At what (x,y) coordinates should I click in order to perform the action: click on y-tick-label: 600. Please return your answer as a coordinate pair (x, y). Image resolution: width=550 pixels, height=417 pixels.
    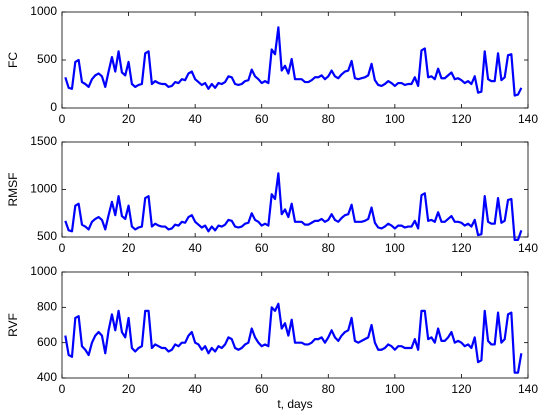
    Looking at the image, I should click on (47, 342).